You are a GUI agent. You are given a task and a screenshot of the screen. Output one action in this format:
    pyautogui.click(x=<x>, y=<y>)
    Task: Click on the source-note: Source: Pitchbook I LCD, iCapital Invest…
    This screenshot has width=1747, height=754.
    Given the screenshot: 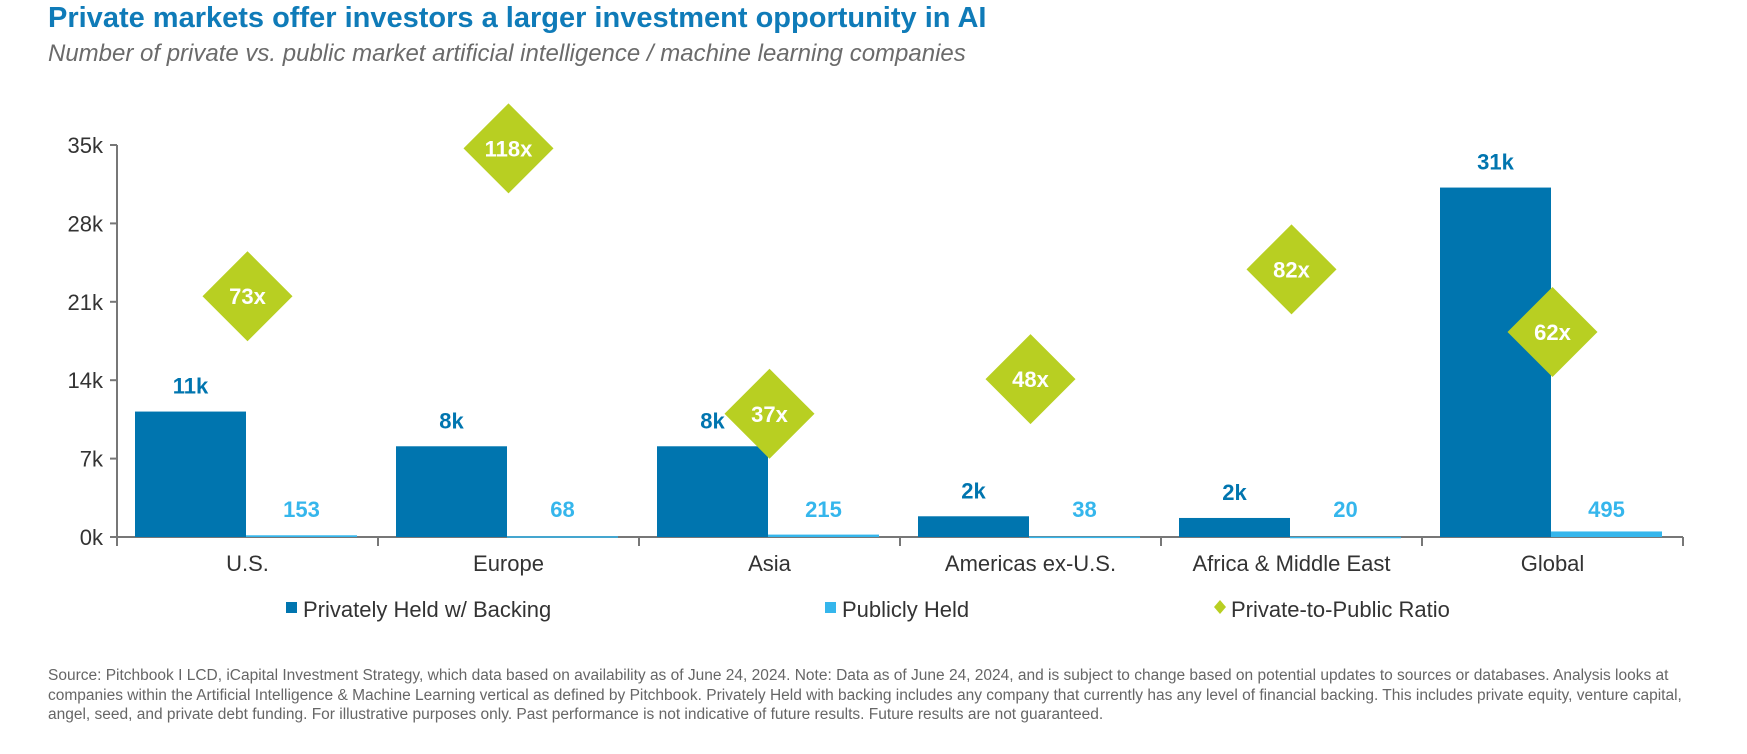 What is the action you would take?
    pyautogui.click(x=865, y=695)
    